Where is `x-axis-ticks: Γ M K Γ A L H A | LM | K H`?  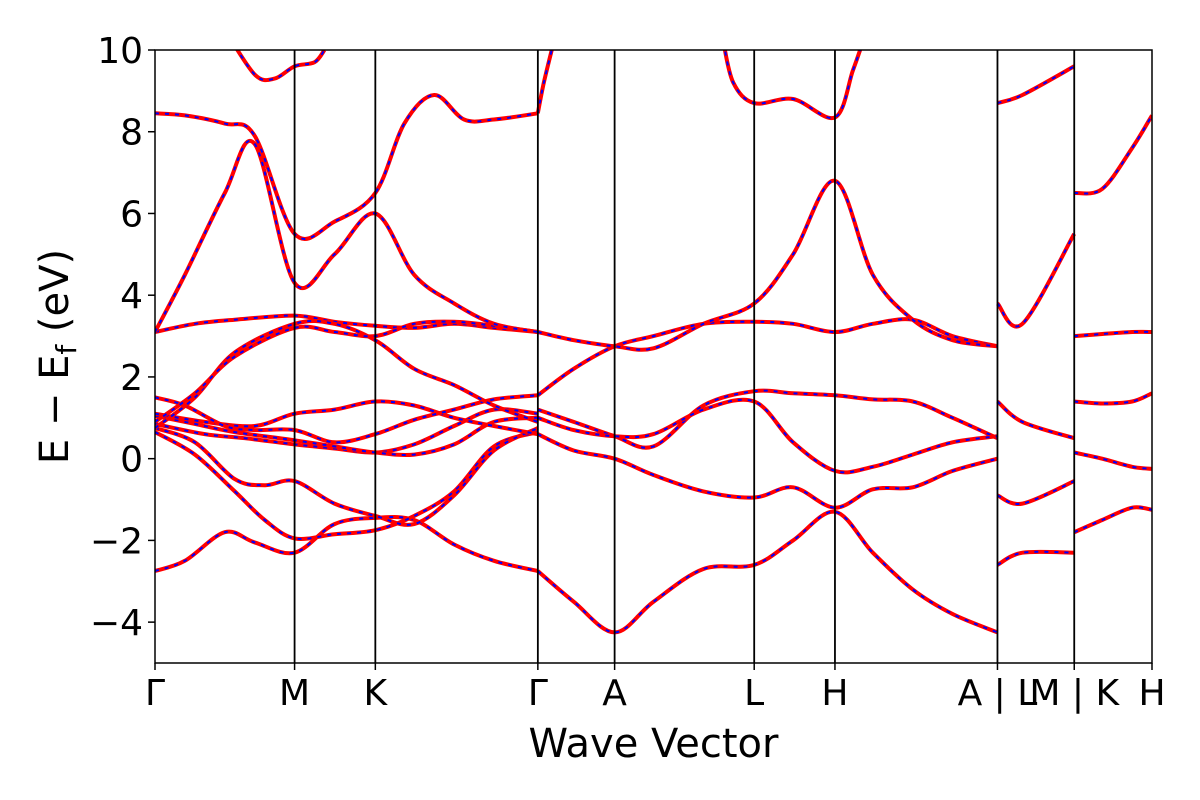 x-axis-ticks: Γ M K Γ A L H A | LM | K H is located at coordinates (655, 688).